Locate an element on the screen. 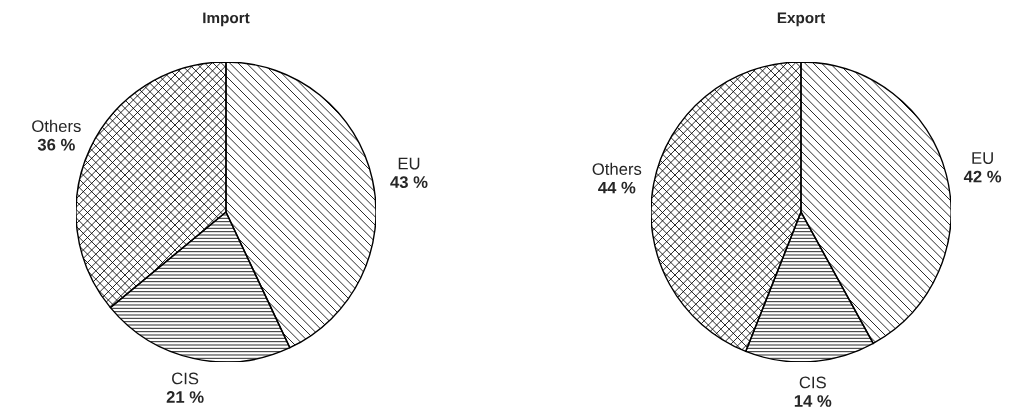 The width and height of the screenshot is (1009, 410). data-label: 14 % is located at coordinates (813, 401).